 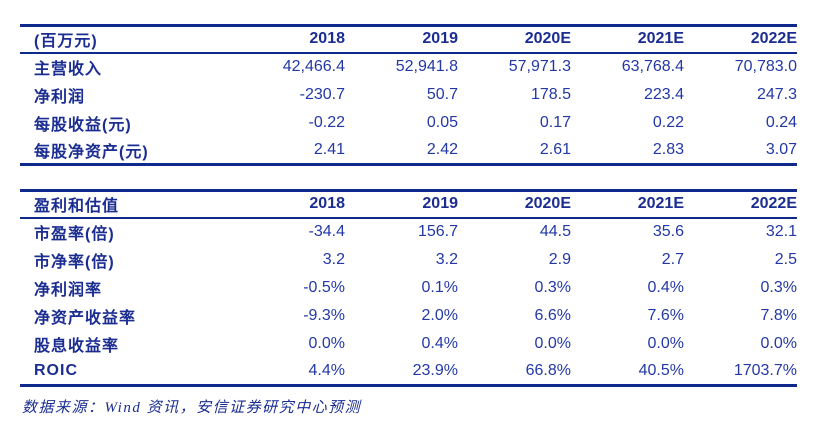 What do you see at coordinates (326, 122) in the screenshot?
I see `value-cell: -0.22` at bounding box center [326, 122].